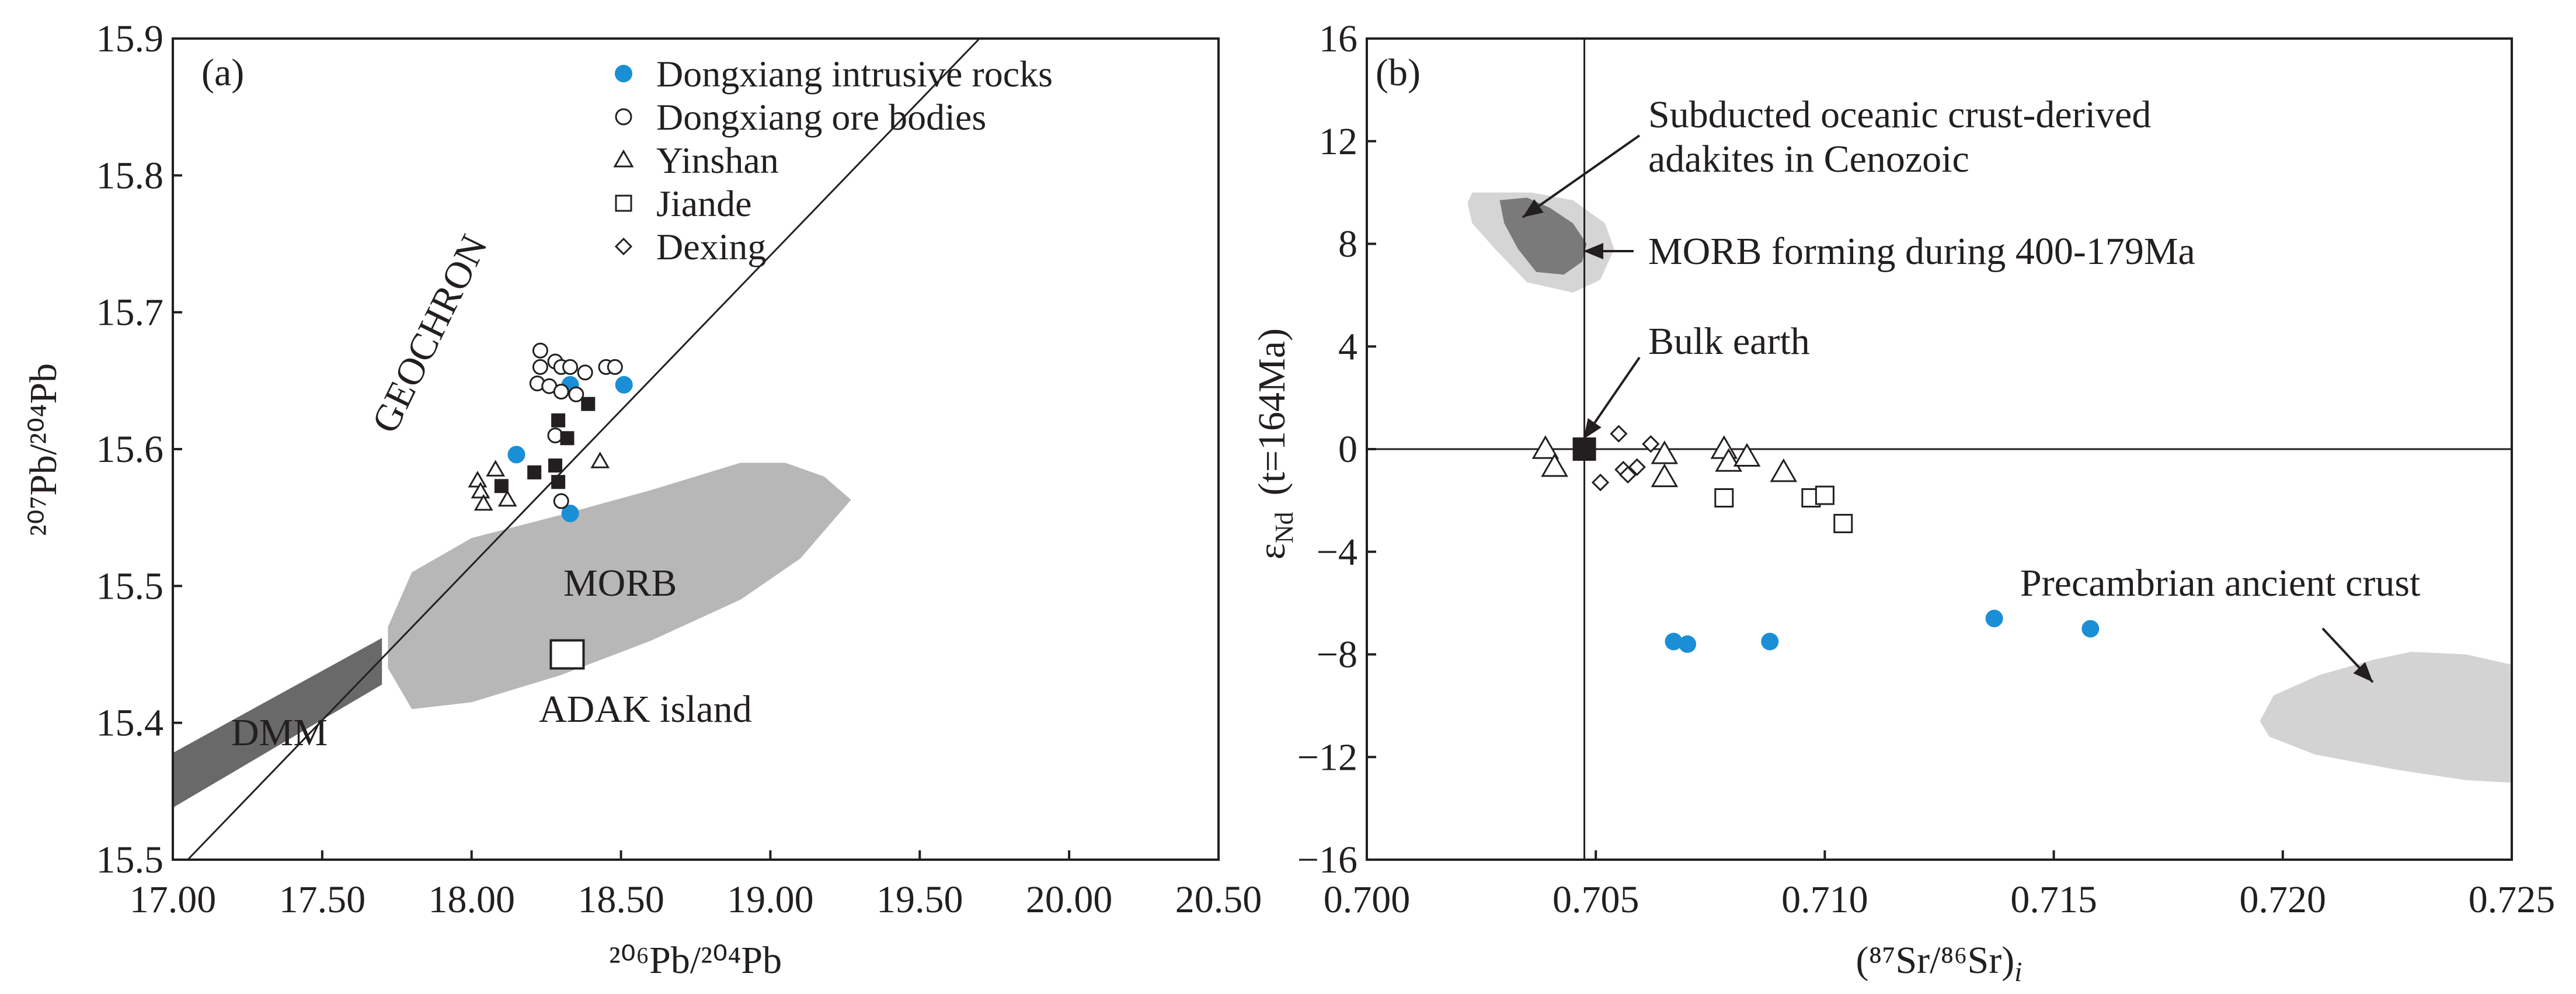 The height and width of the screenshot is (994, 2576). I want to click on precambrian-annotation: Precambrian ancient crust, so click(2220, 583).